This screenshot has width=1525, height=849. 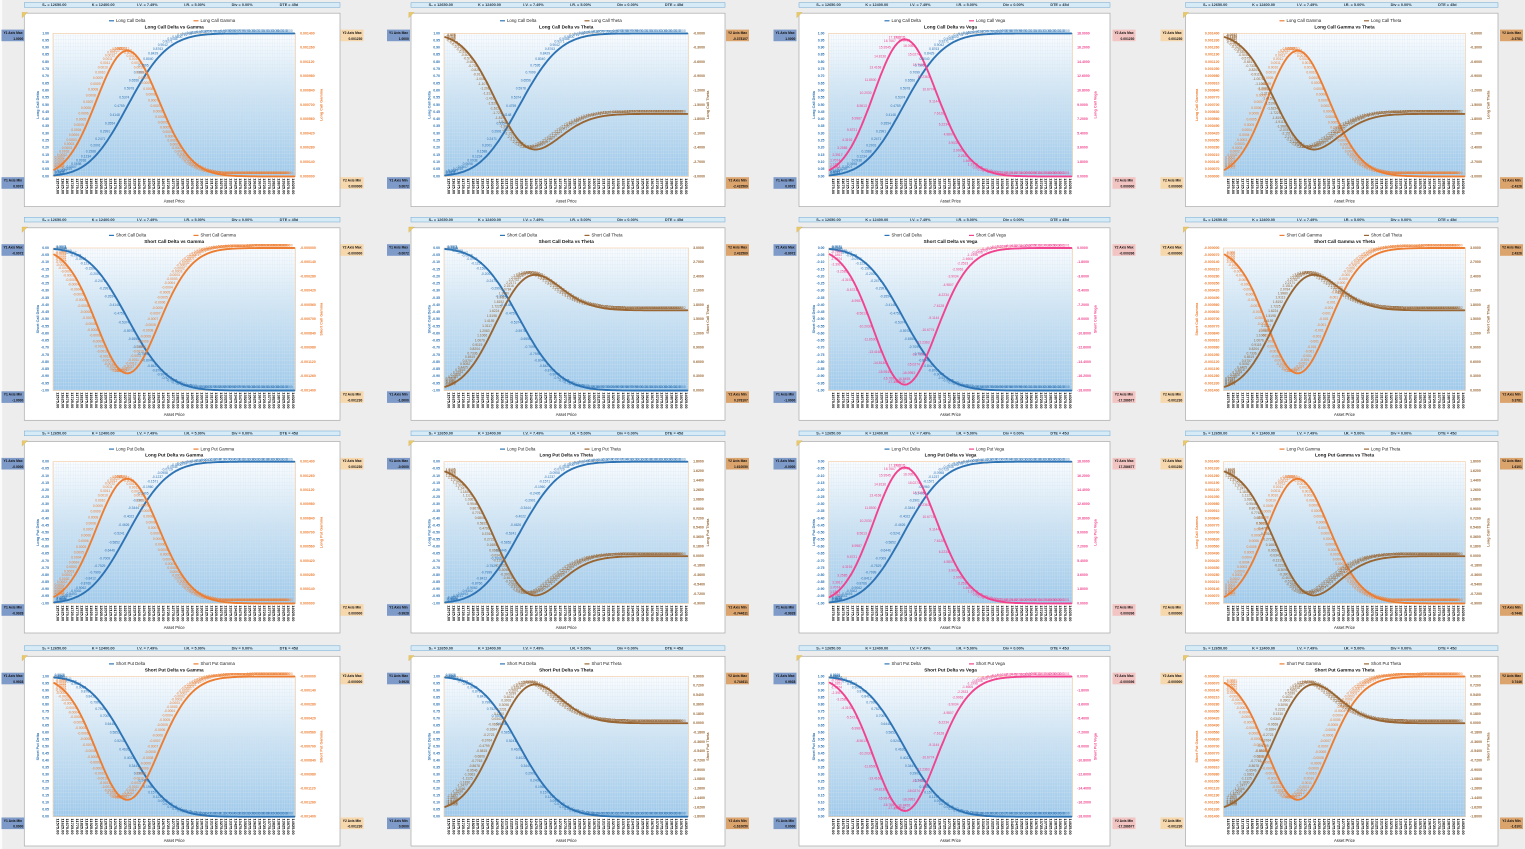 I want to click on svg-text: -0.5025, so click(x=1330, y=580).